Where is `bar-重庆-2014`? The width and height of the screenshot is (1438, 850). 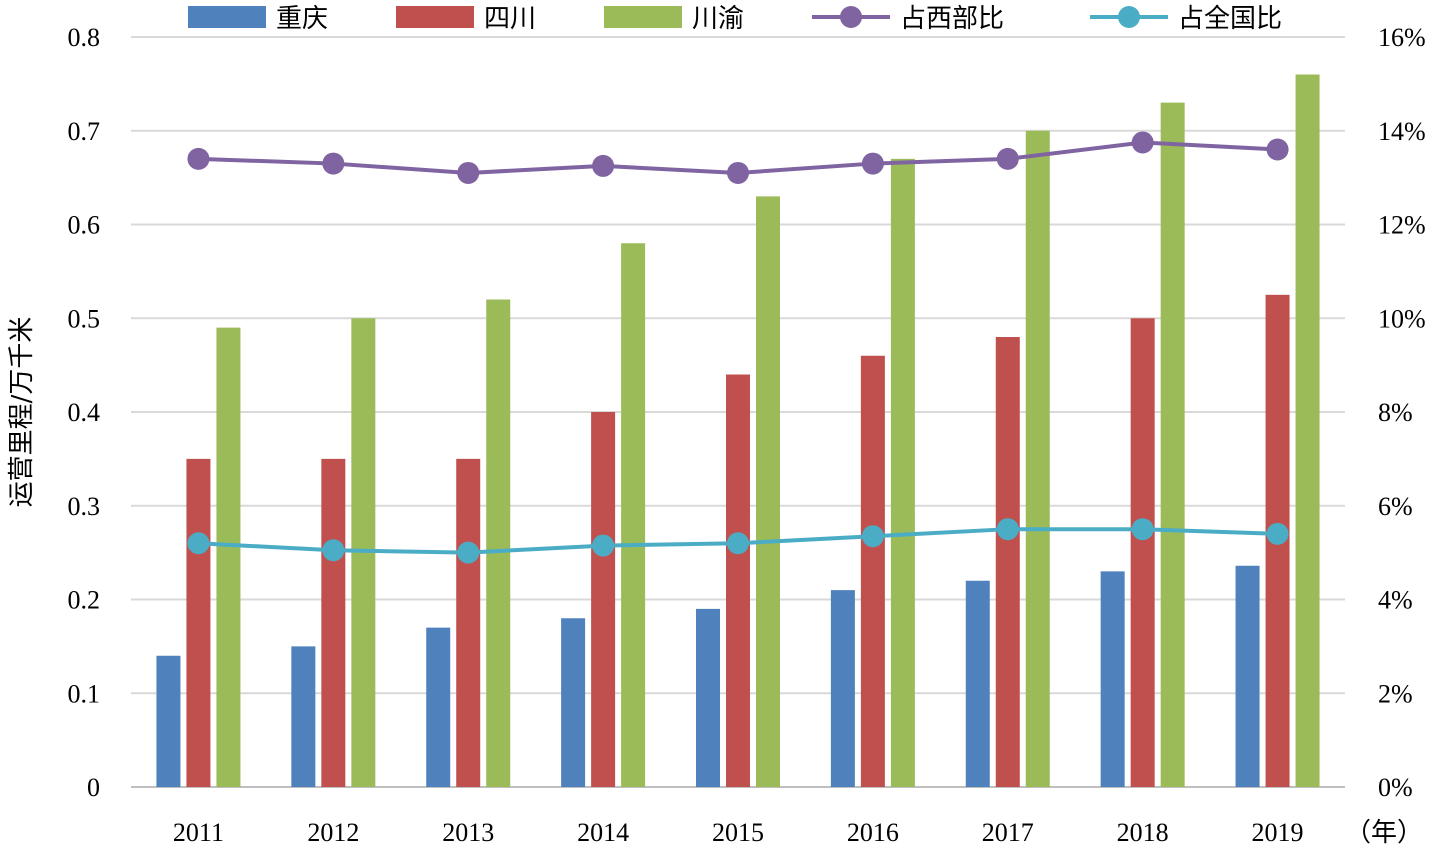 bar-重庆-2014 is located at coordinates (573, 702).